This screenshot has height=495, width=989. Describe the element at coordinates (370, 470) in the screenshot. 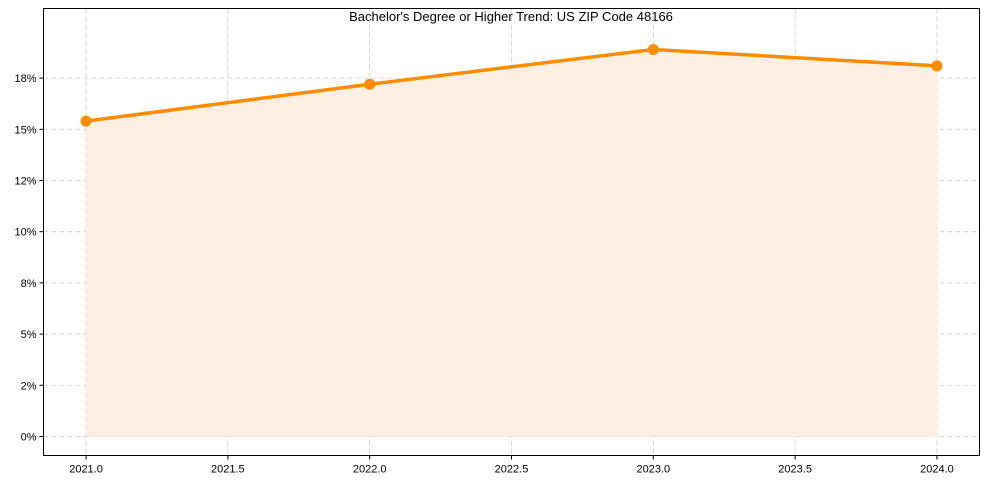

I see `x-tick-label: 2022.0` at that location.